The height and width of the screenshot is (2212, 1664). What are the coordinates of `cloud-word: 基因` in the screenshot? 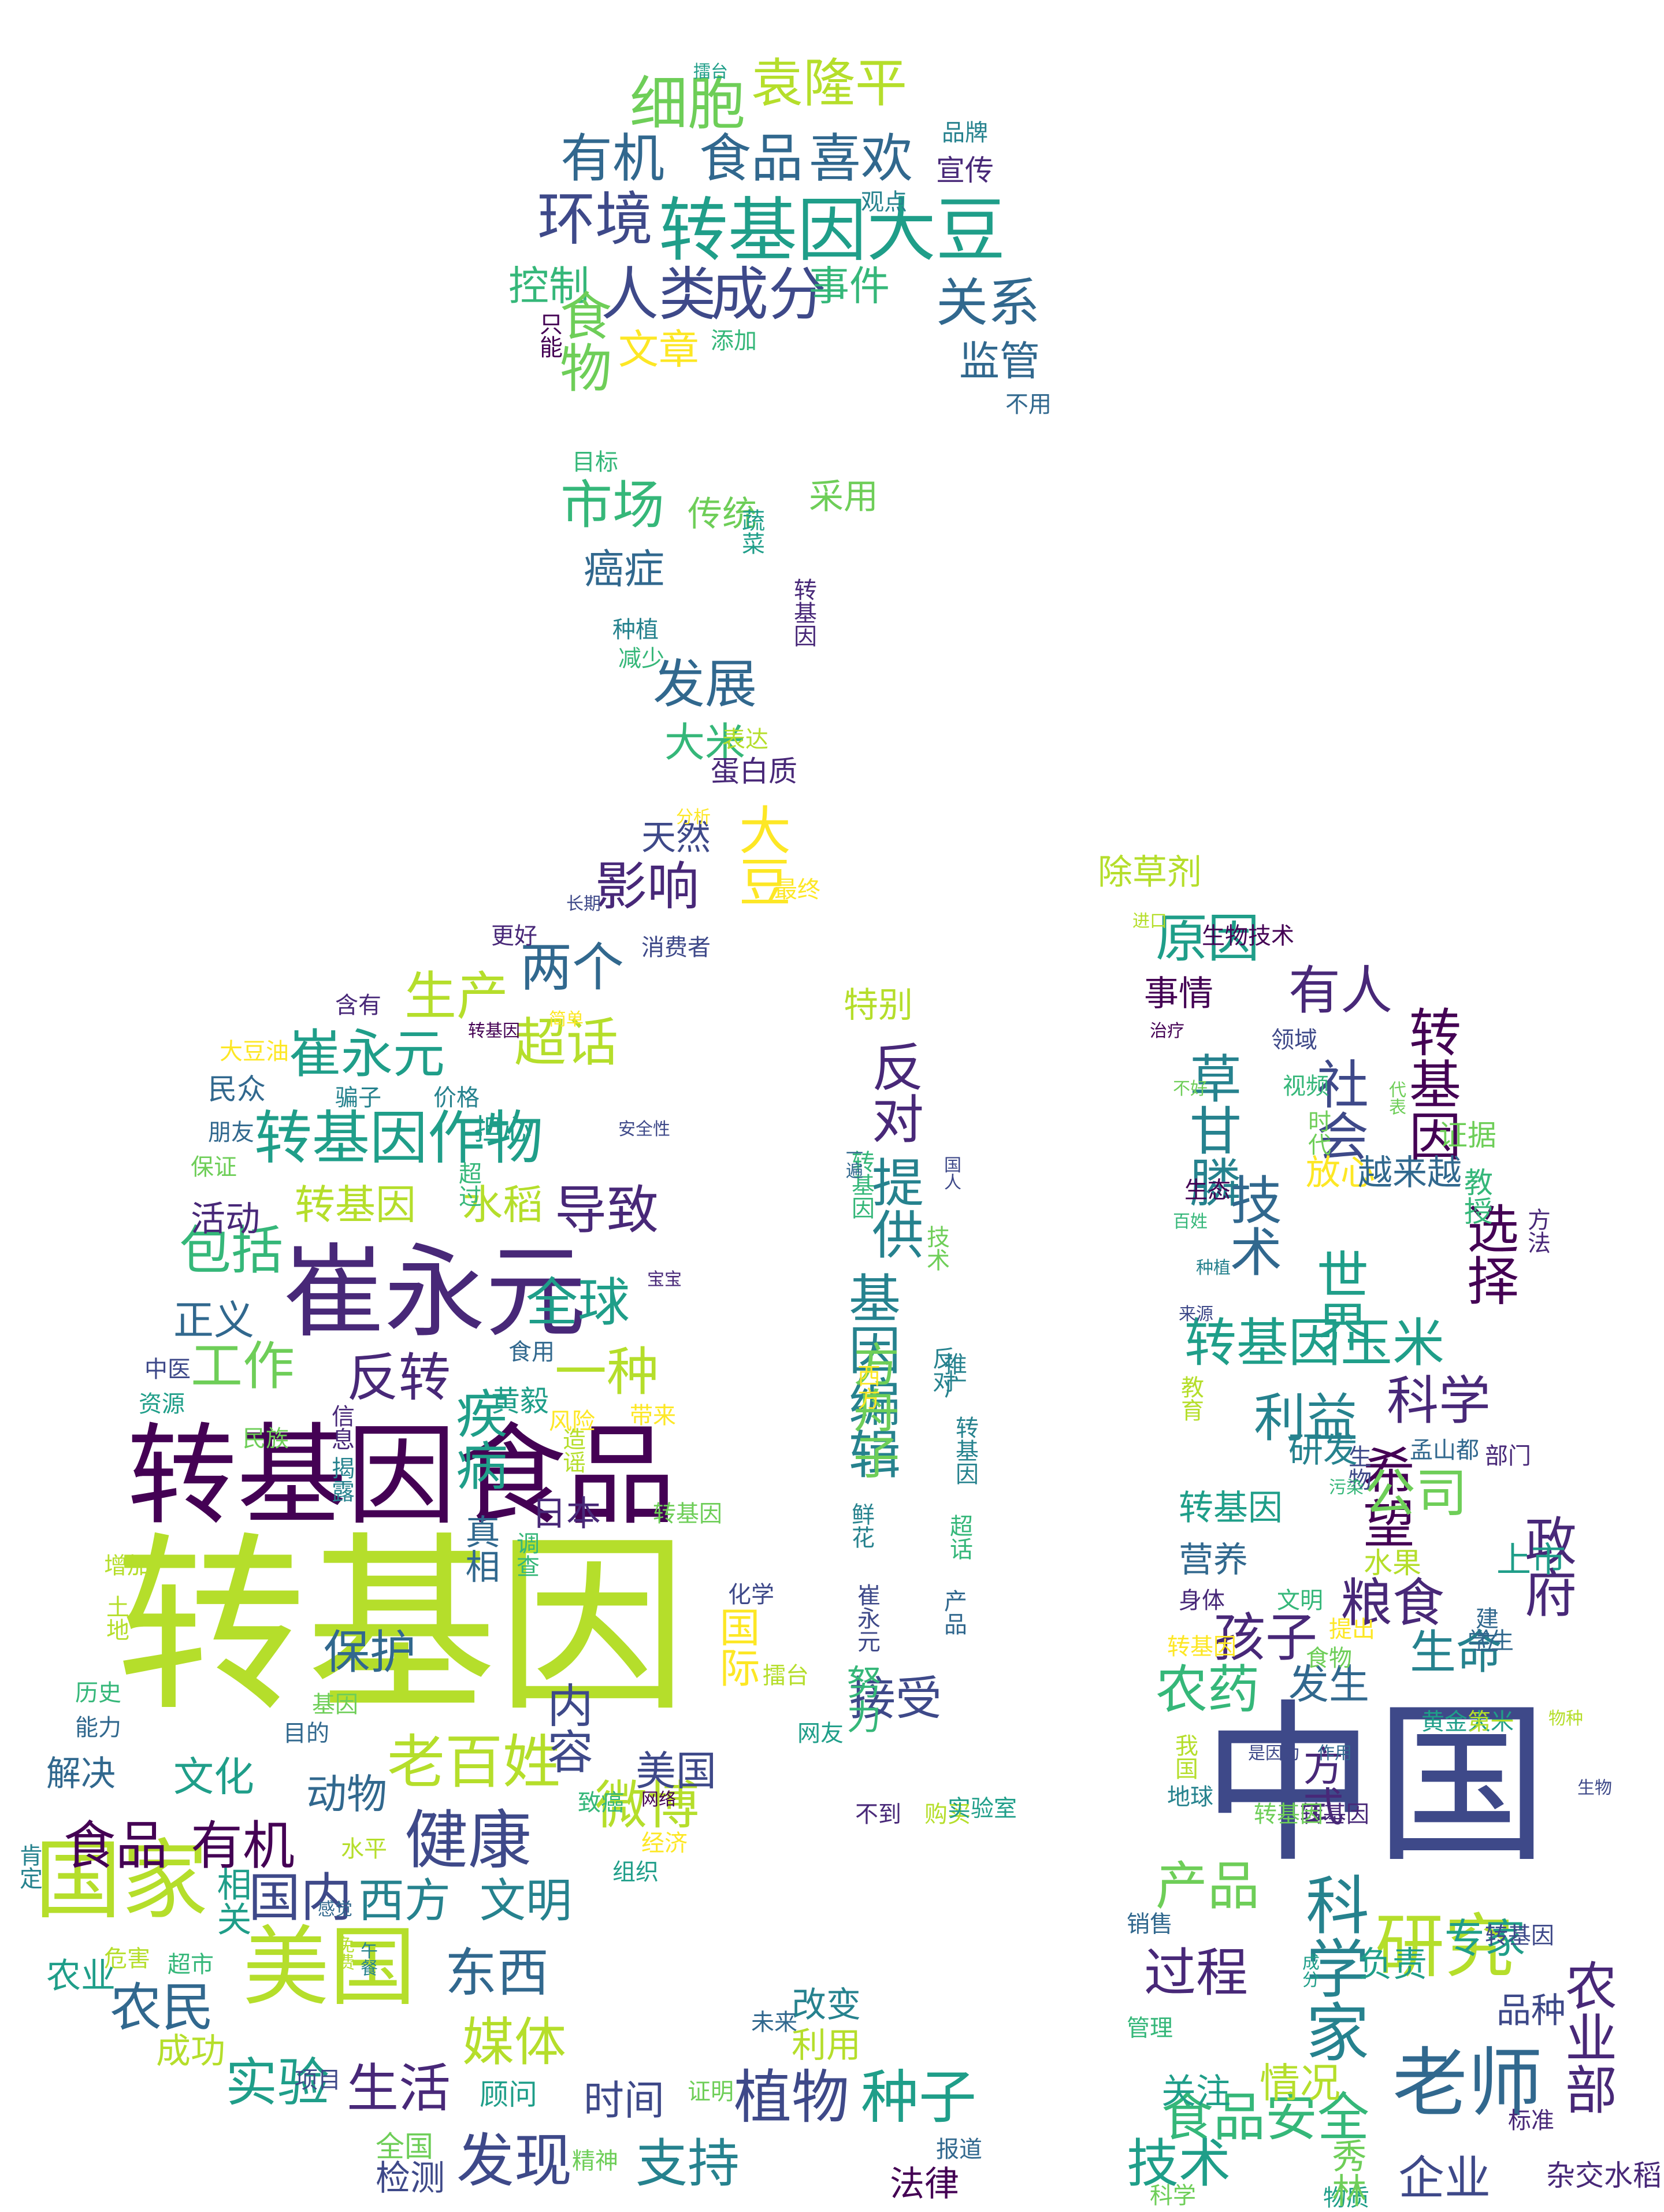 It's located at (335, 1704).